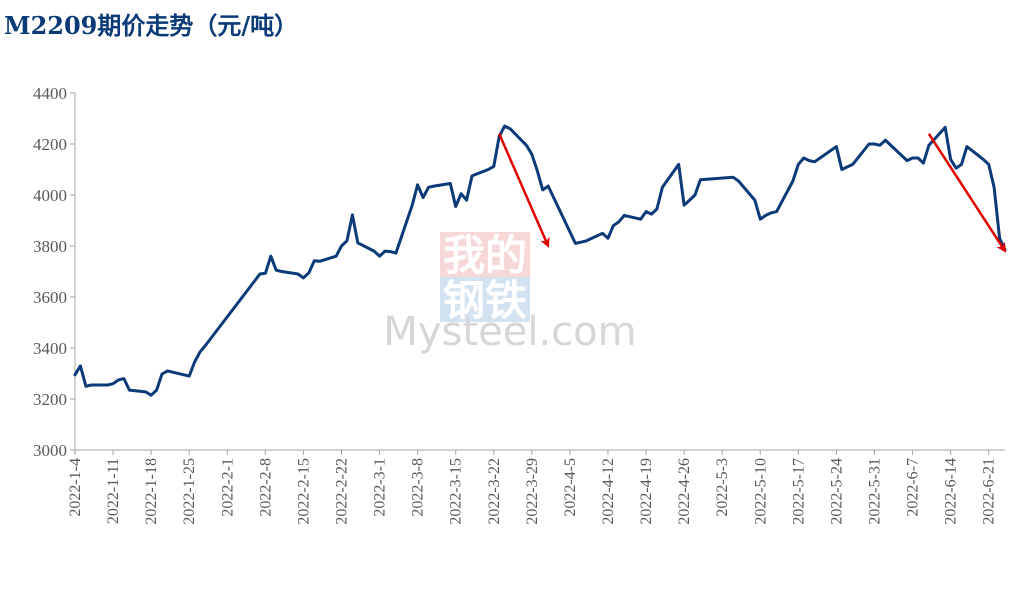  What do you see at coordinates (494, 491) in the screenshot?
I see `x-tick-label: 2022-3-22` at bounding box center [494, 491].